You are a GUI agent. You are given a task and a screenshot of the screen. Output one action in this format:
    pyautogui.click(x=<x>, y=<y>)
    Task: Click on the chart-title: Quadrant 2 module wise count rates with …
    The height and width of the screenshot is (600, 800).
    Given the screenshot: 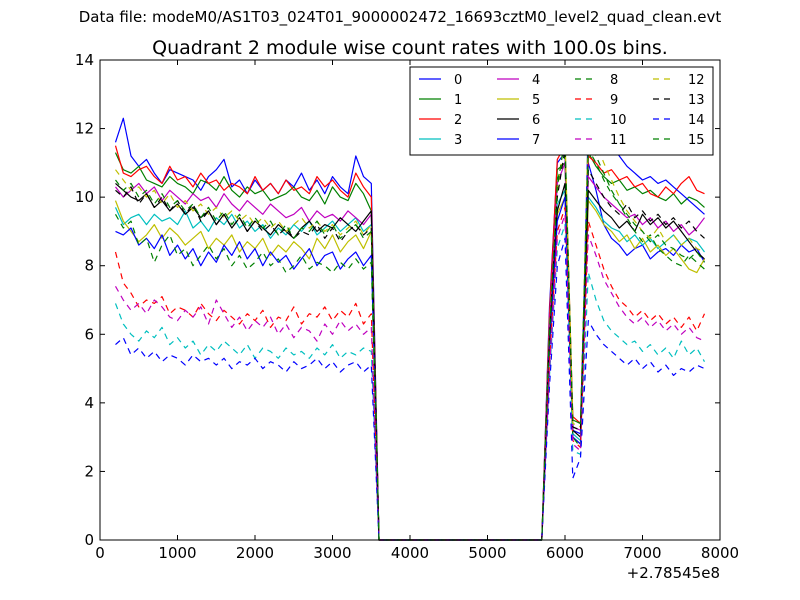 What is the action you would take?
    pyautogui.click(x=410, y=48)
    